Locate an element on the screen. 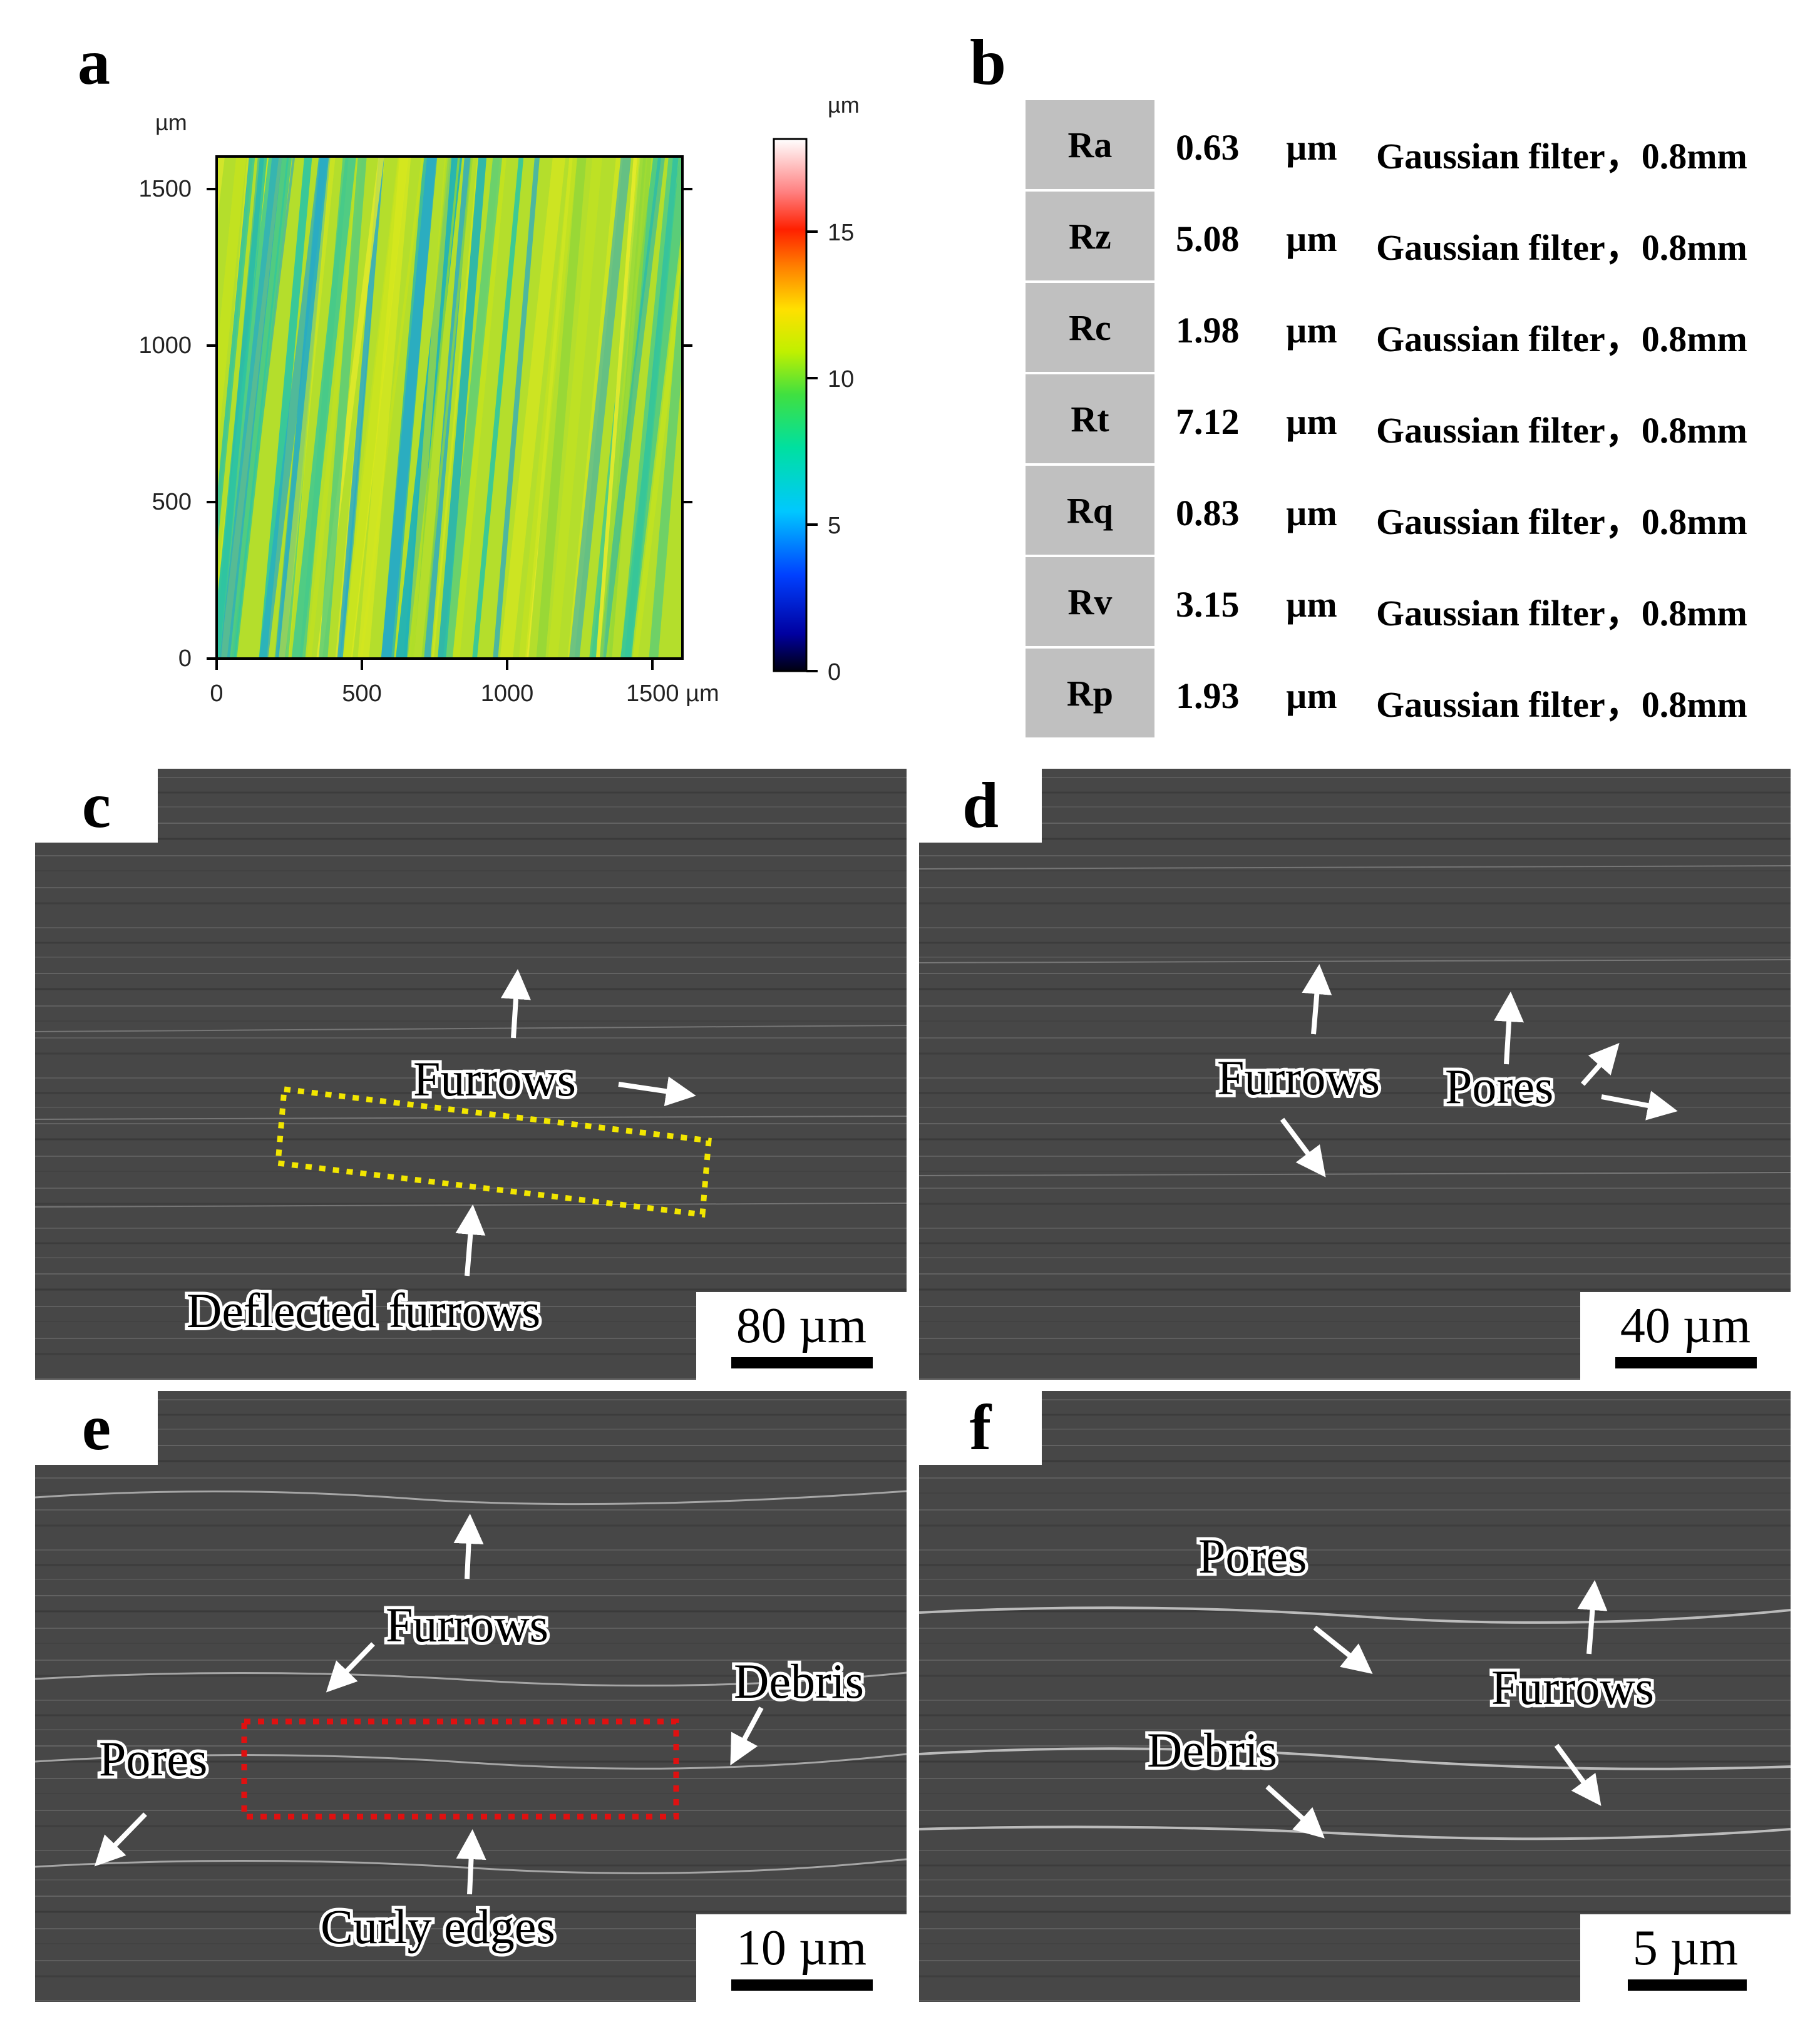  sem-image-e: Furrows Debris Pores Curly edges is located at coordinates (471, 1696).